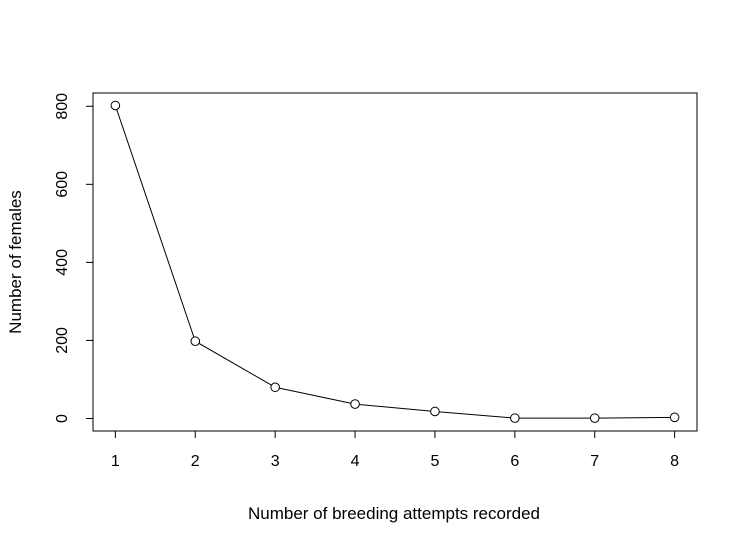 This screenshot has height=548, width=745. What do you see at coordinates (62, 106) in the screenshot?
I see `y-tick-label: 800` at bounding box center [62, 106].